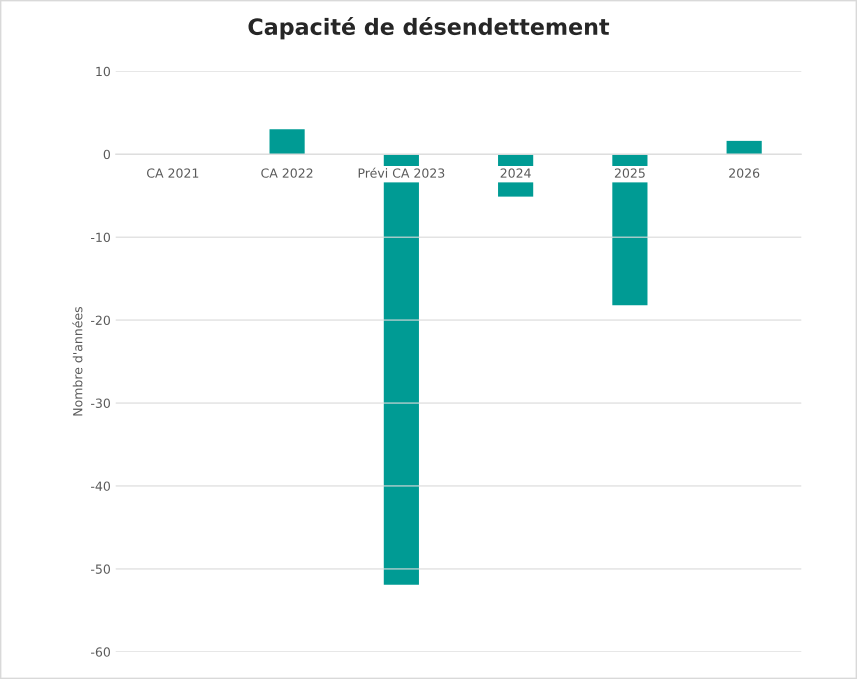 The image size is (857, 679). Describe the element at coordinates (103, 71) in the screenshot. I see `y-tick-label: 10` at that location.